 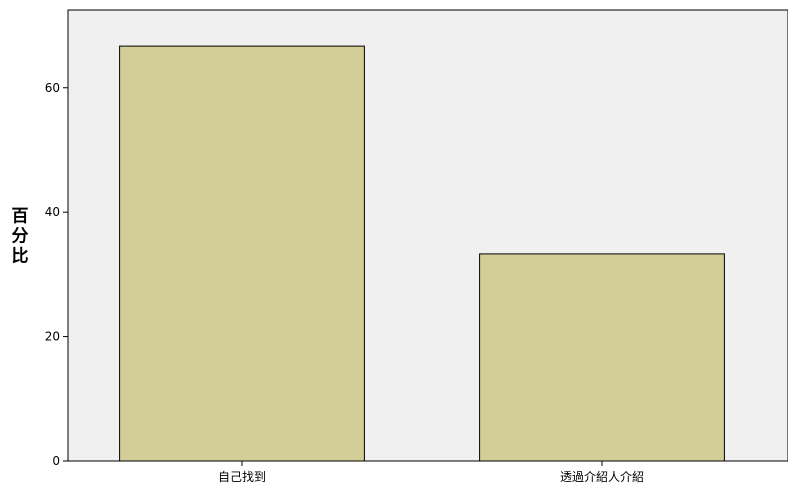 I want to click on y-tick-label: 20, so click(x=52, y=337).